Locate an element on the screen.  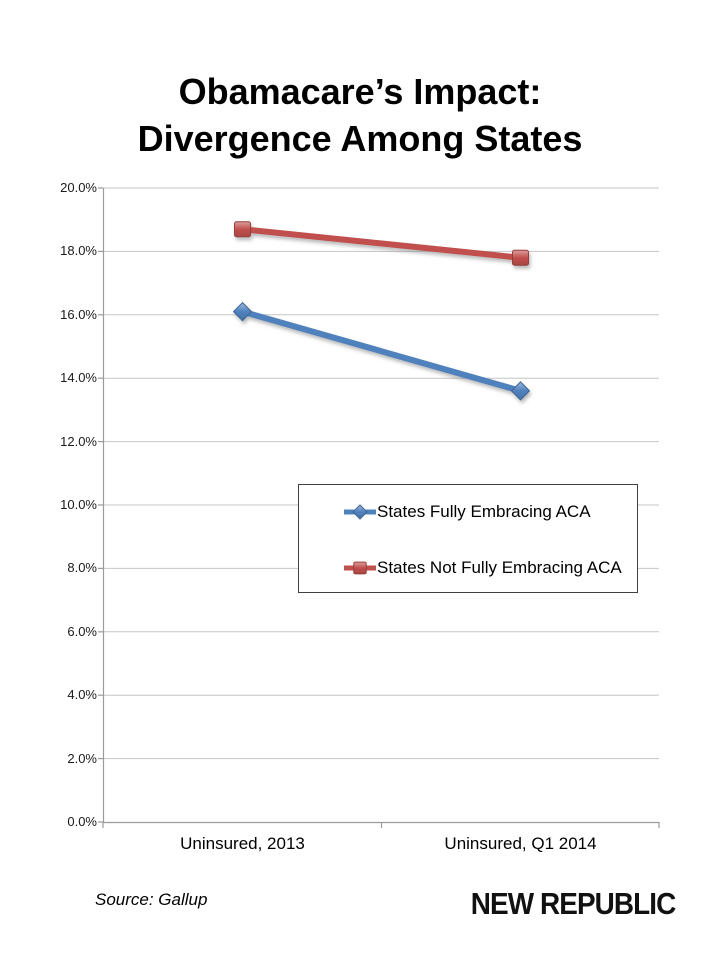
legend-label: States Fully Embracing ACA is located at coordinates (484, 511).